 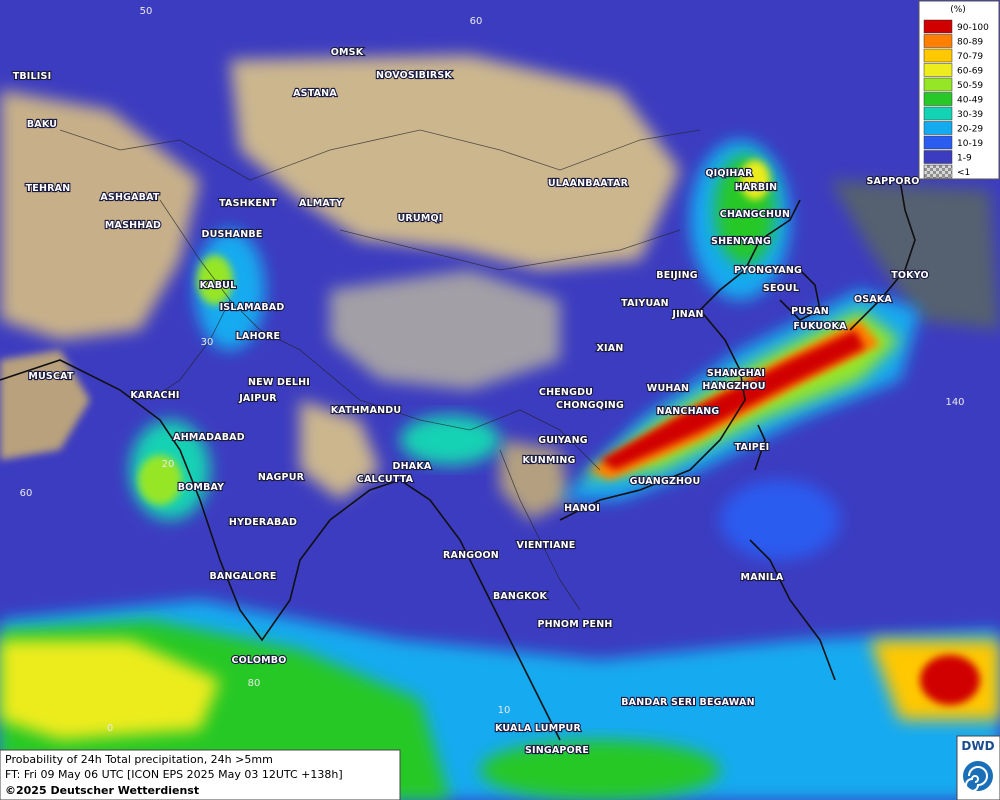 What do you see at coordinates (977, 746) in the screenshot?
I see `logo-text: DWD` at bounding box center [977, 746].